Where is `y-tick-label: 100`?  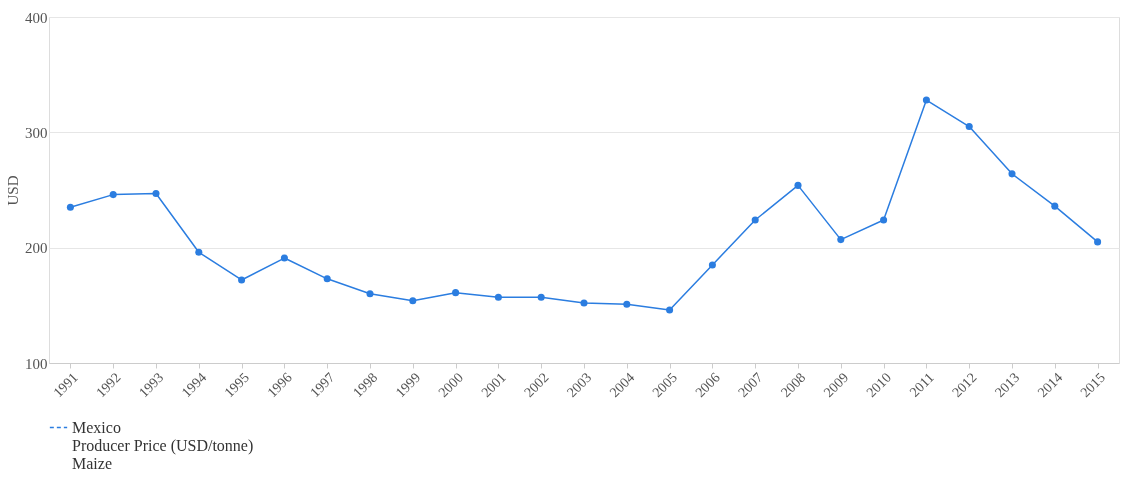 y-tick-label: 100 is located at coordinates (36, 363).